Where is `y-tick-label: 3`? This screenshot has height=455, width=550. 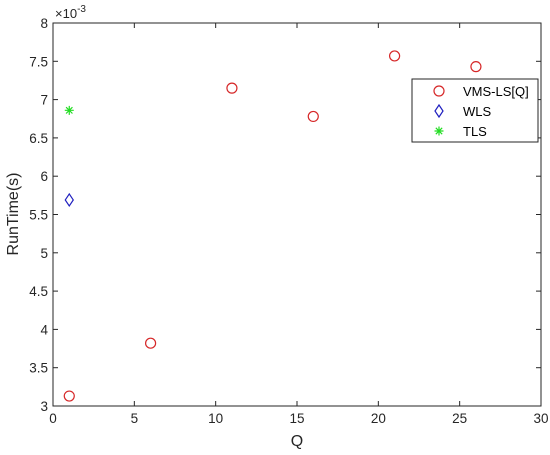 y-tick-label: 3 is located at coordinates (44, 406).